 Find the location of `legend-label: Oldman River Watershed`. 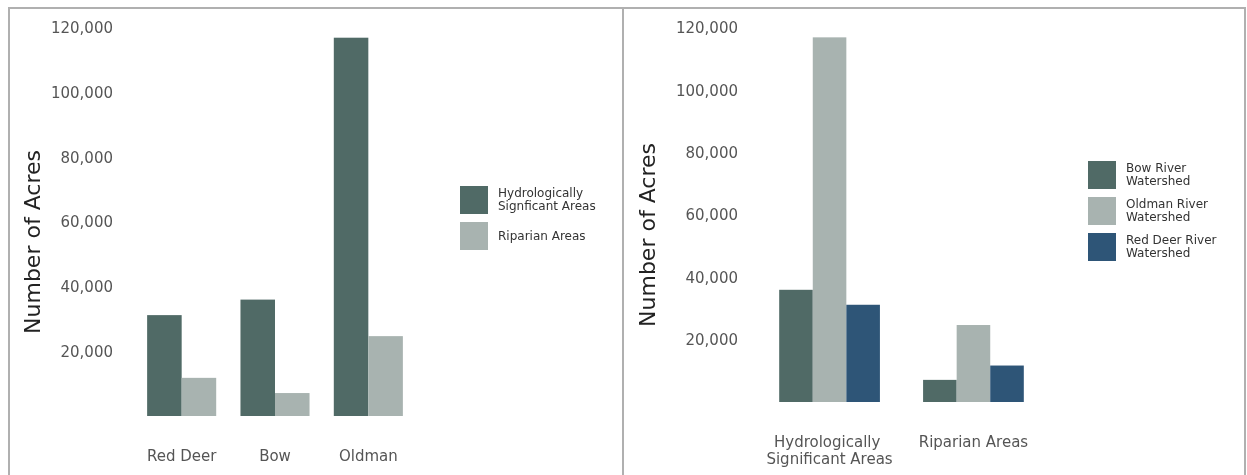

legend-label: Oldman River Watershed is located at coordinates (1169, 210).